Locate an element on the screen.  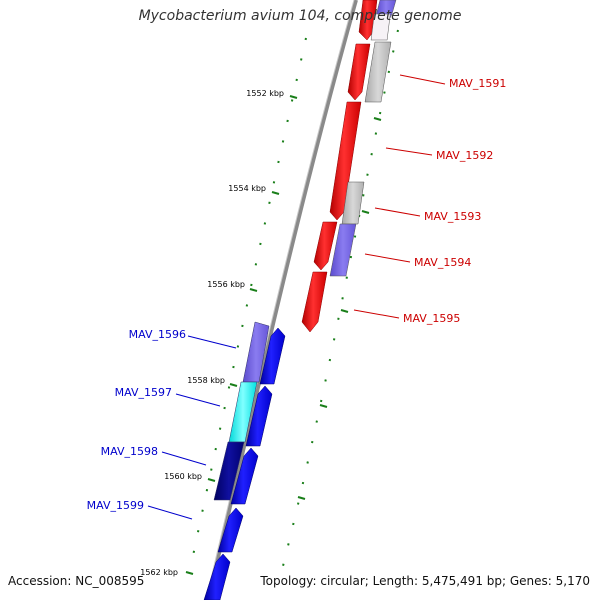
forward-strand-genes is located at coordinates (339, 166).